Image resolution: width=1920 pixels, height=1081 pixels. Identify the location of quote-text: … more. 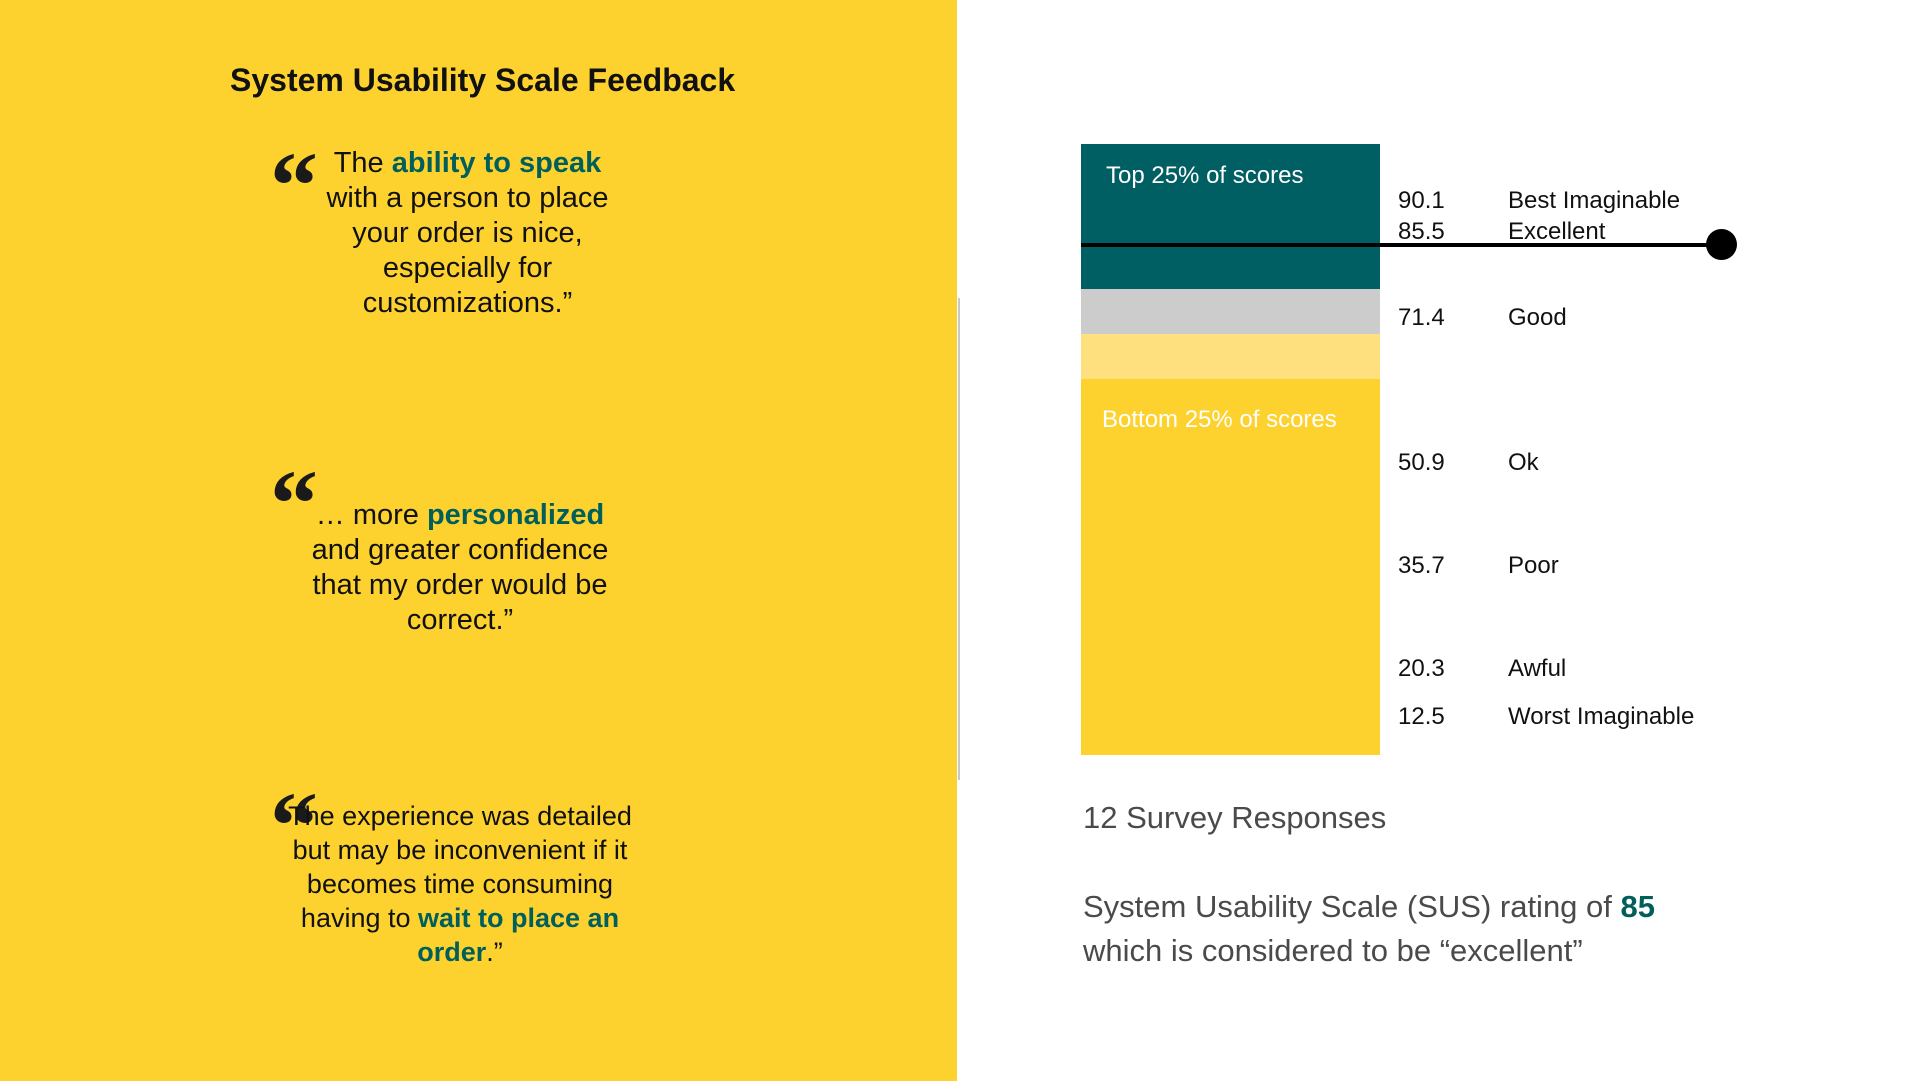
(371, 515).